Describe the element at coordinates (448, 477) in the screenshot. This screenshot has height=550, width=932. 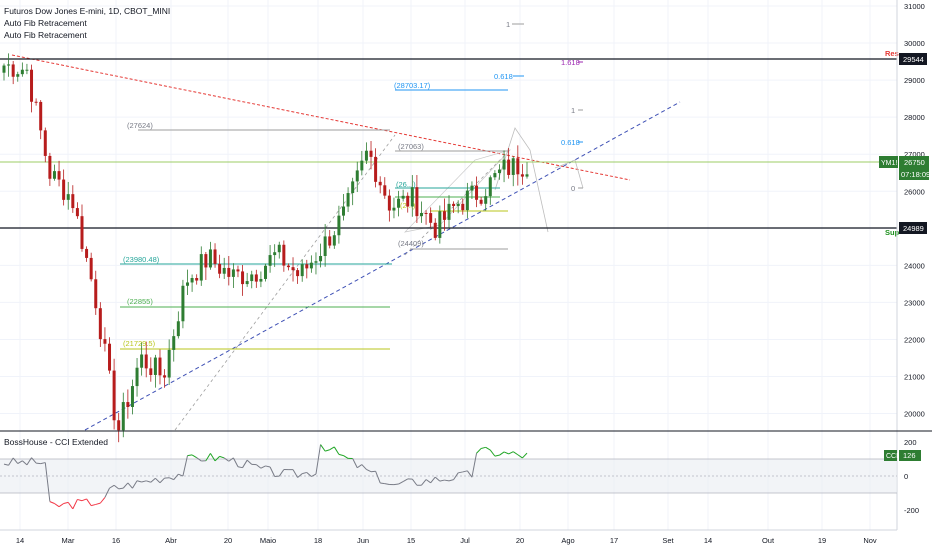
I see `cci-pane` at that location.